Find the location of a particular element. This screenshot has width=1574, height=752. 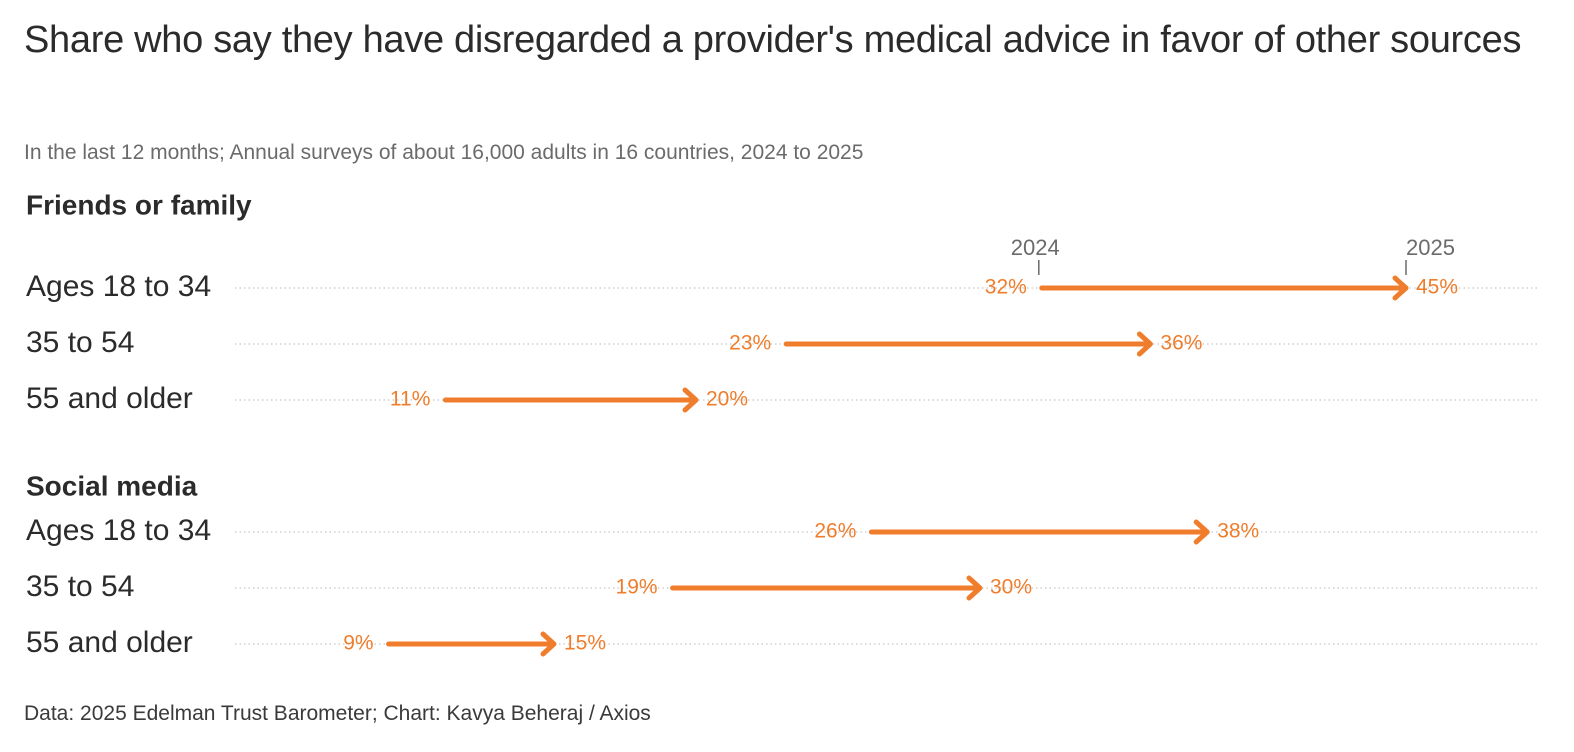

start-value-label: 26% is located at coordinates (835, 531).